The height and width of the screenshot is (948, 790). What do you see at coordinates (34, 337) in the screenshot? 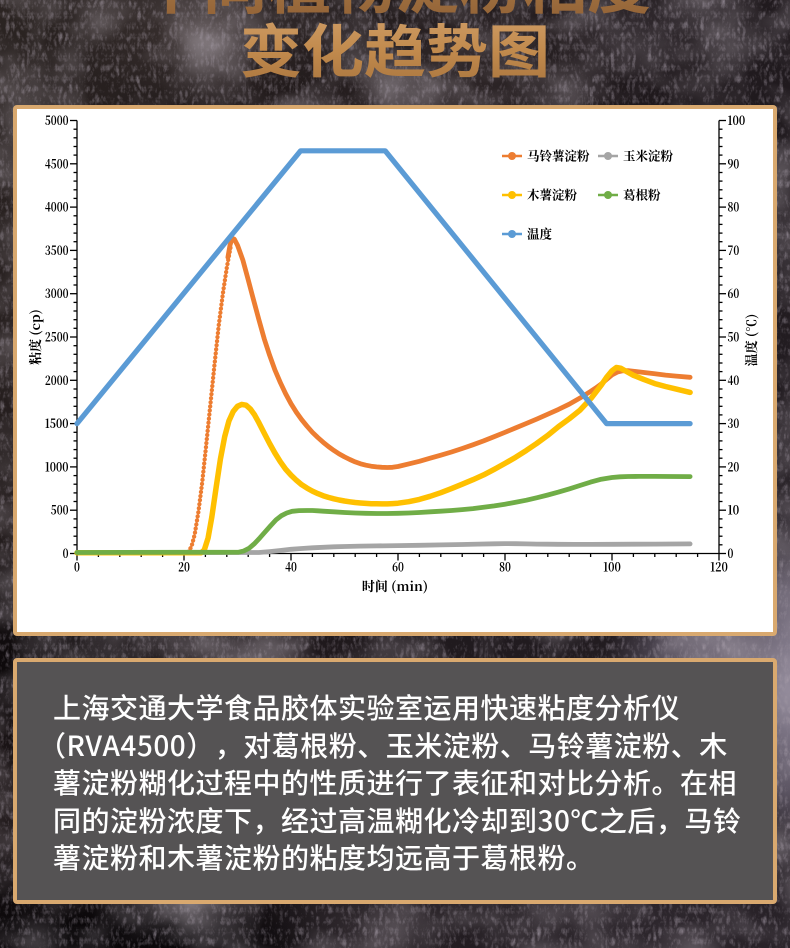
I see `svg-text: 粘度 (cp)` at bounding box center [34, 337].